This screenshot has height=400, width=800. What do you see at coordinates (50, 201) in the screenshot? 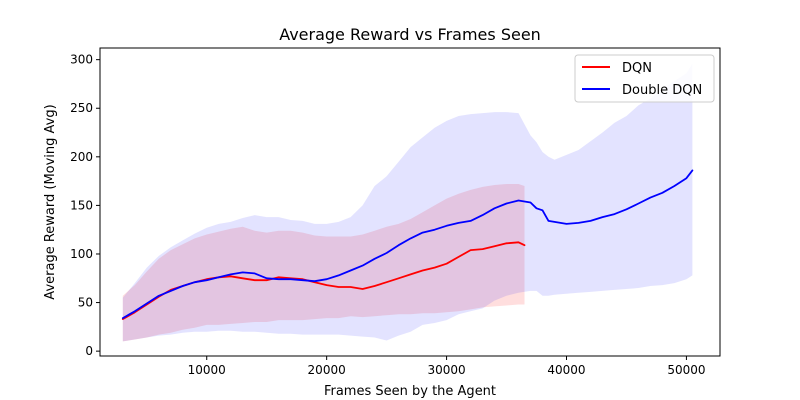
I see `y-axis-label: Average Reward (Moving Avg)` at bounding box center [50, 201].